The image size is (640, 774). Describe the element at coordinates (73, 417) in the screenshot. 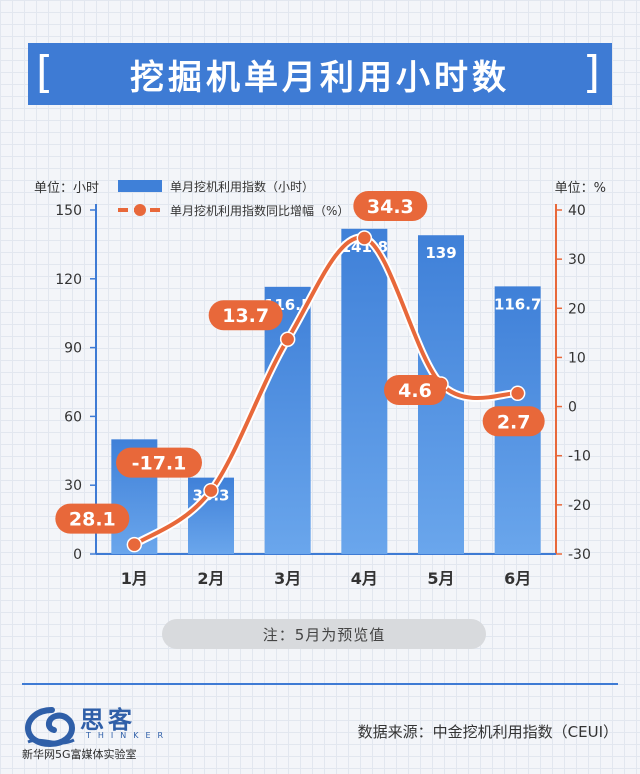

I see `left-tick-label: 60` at that location.